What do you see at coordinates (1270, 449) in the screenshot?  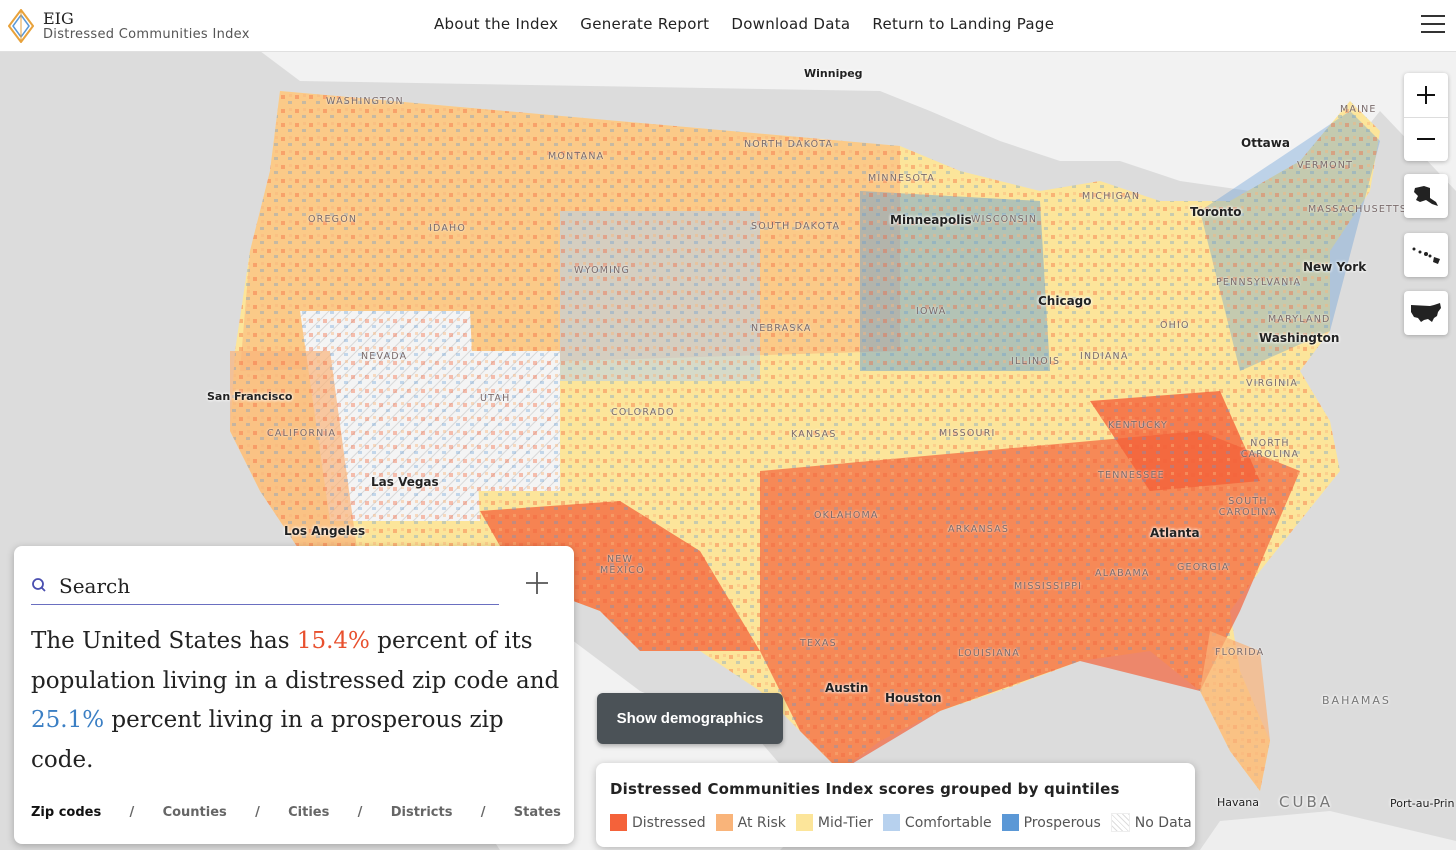 I see `state-label: NORTH CAROLINA` at bounding box center [1270, 449].